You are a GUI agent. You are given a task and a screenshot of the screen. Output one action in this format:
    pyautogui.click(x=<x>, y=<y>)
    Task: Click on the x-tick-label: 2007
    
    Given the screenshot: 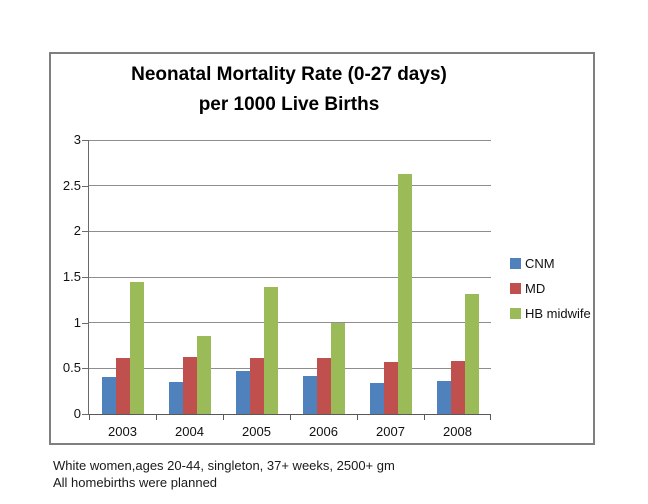 What is the action you would take?
    pyautogui.click(x=390, y=431)
    